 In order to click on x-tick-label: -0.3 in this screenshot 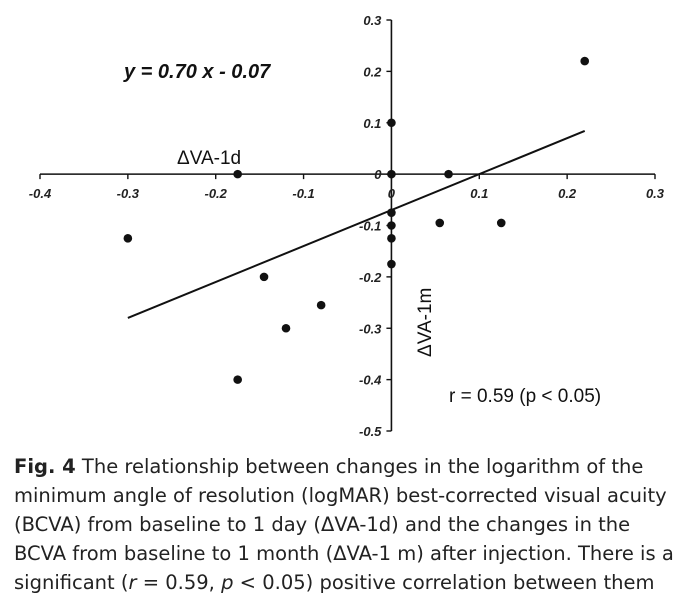, I will do `click(128, 193)`.